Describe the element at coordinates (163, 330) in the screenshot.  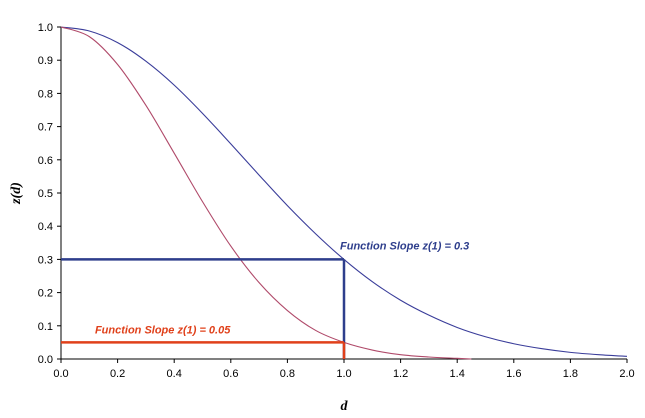
I see `annotation-slope-0-05: Function Slope z(1) = 0.05` at that location.